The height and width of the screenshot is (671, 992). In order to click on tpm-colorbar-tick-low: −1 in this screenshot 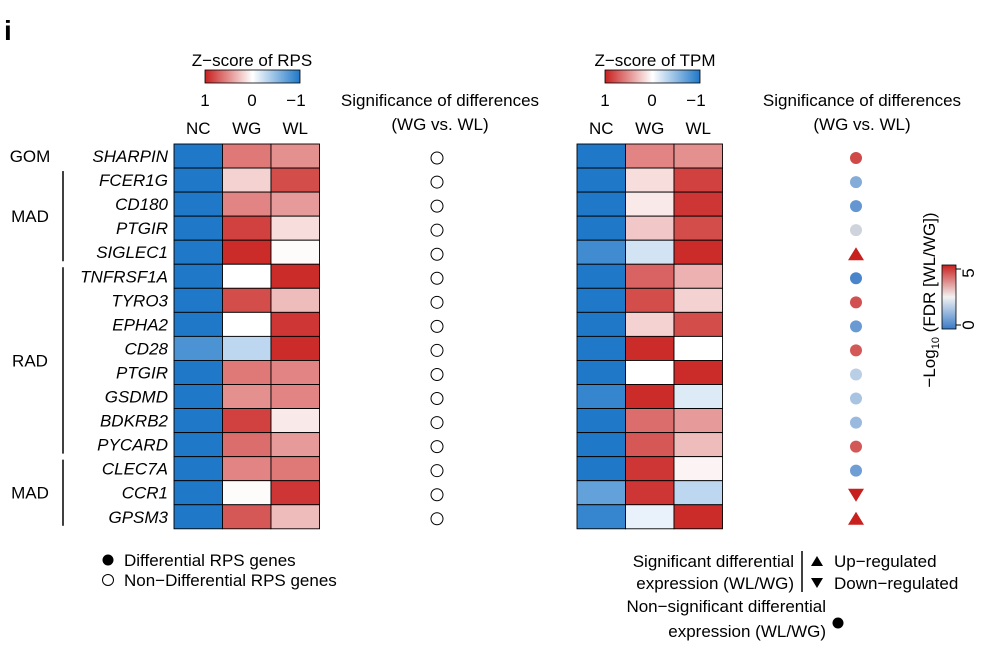, I will do `click(695, 100)`.